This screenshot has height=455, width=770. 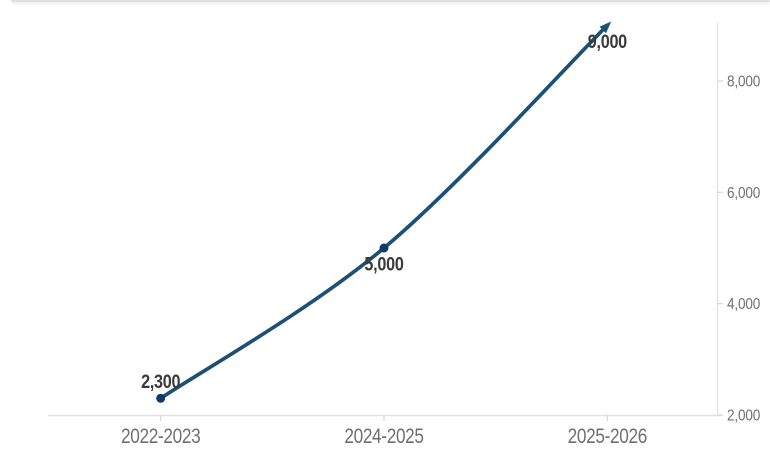 What do you see at coordinates (743, 82) in the screenshot?
I see `y-tick-label: 8,000` at bounding box center [743, 82].